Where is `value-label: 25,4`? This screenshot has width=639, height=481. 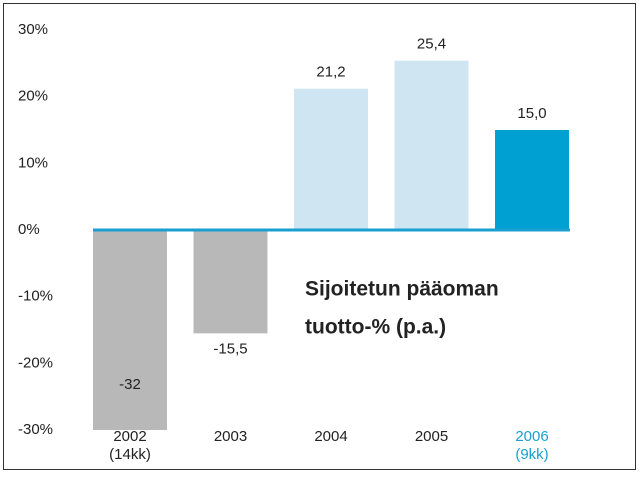 value-label: 25,4 is located at coordinates (431, 44).